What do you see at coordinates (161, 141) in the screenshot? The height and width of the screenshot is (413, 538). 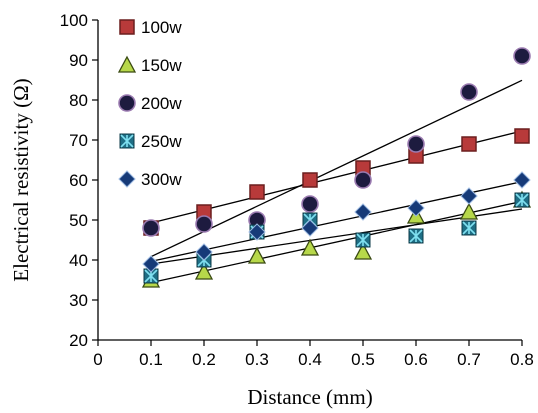 I see `legend-label-250w: 250w` at bounding box center [161, 141].